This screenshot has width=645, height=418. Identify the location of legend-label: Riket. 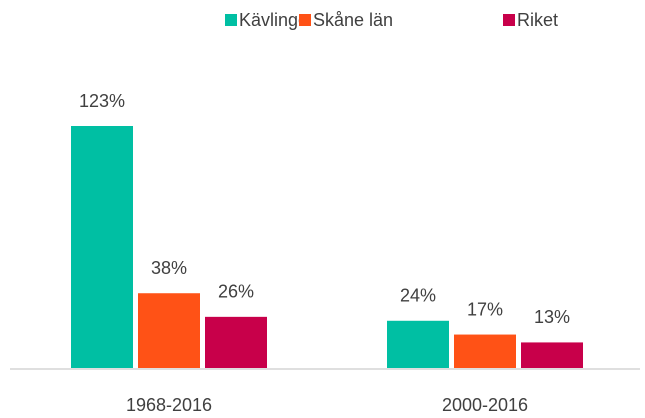
(537, 20).